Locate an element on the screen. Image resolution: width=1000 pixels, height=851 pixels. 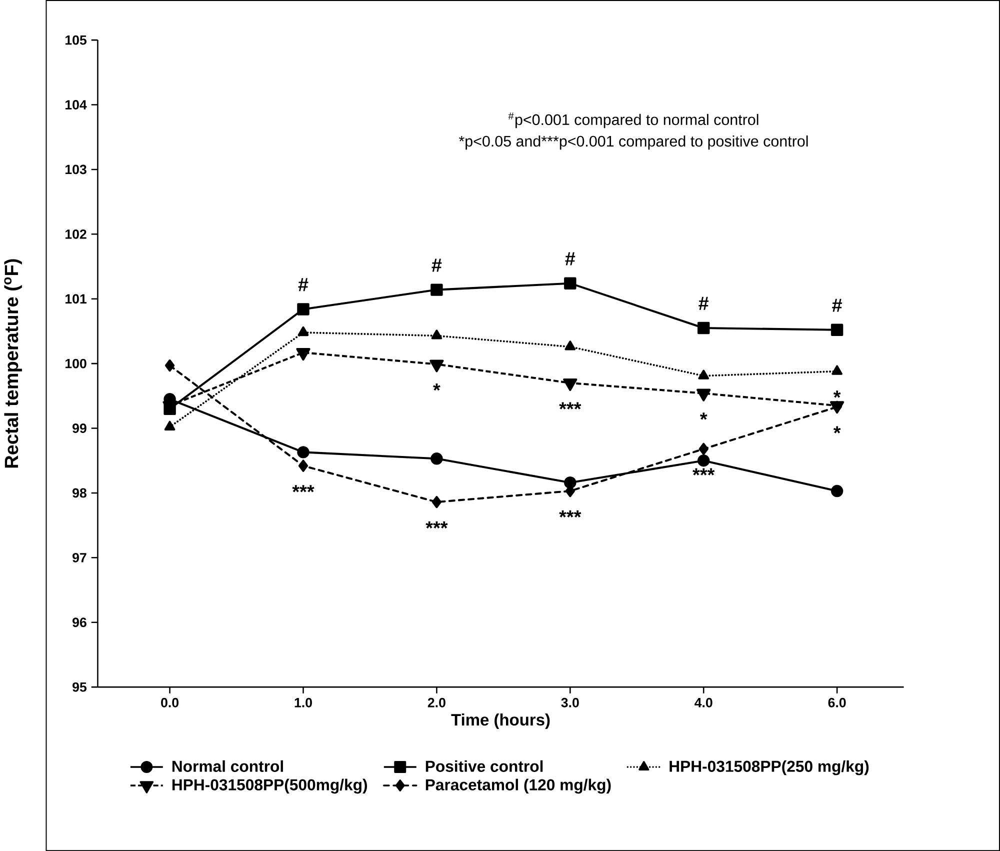
y-tick-label: 98 is located at coordinates (79, 493).